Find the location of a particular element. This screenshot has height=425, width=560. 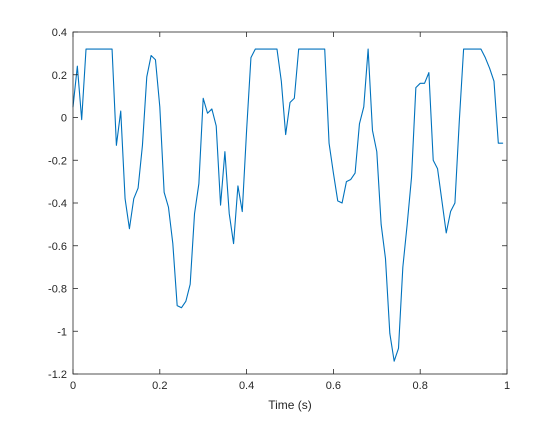

y-tick-label: 0.2 is located at coordinates (59, 76).